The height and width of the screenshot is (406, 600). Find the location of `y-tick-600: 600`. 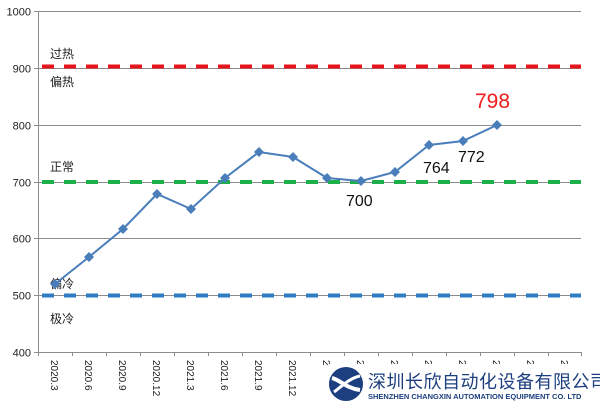

y-tick-600: 600 is located at coordinates (22, 240).